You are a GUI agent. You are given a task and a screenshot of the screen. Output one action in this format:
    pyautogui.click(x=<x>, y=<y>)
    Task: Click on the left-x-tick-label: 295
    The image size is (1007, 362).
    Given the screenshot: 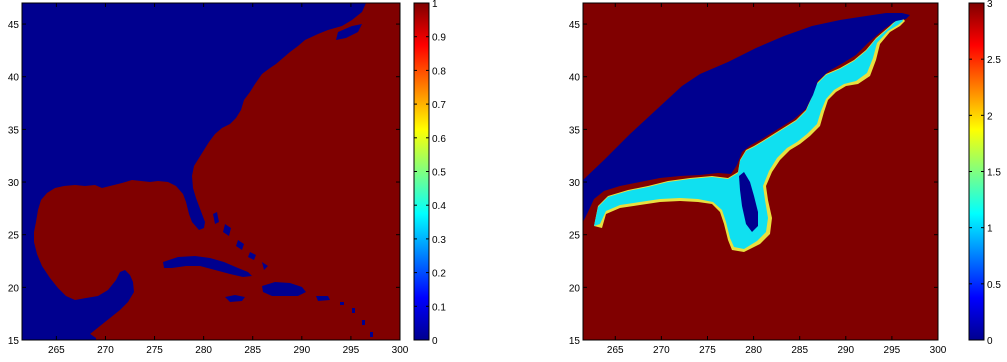 What is the action you would take?
    pyautogui.click(x=351, y=350)
    